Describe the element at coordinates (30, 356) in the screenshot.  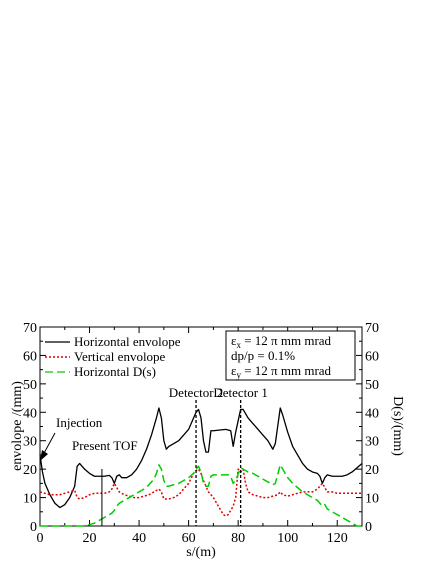
I see `y-tick-label: 60` at that location.